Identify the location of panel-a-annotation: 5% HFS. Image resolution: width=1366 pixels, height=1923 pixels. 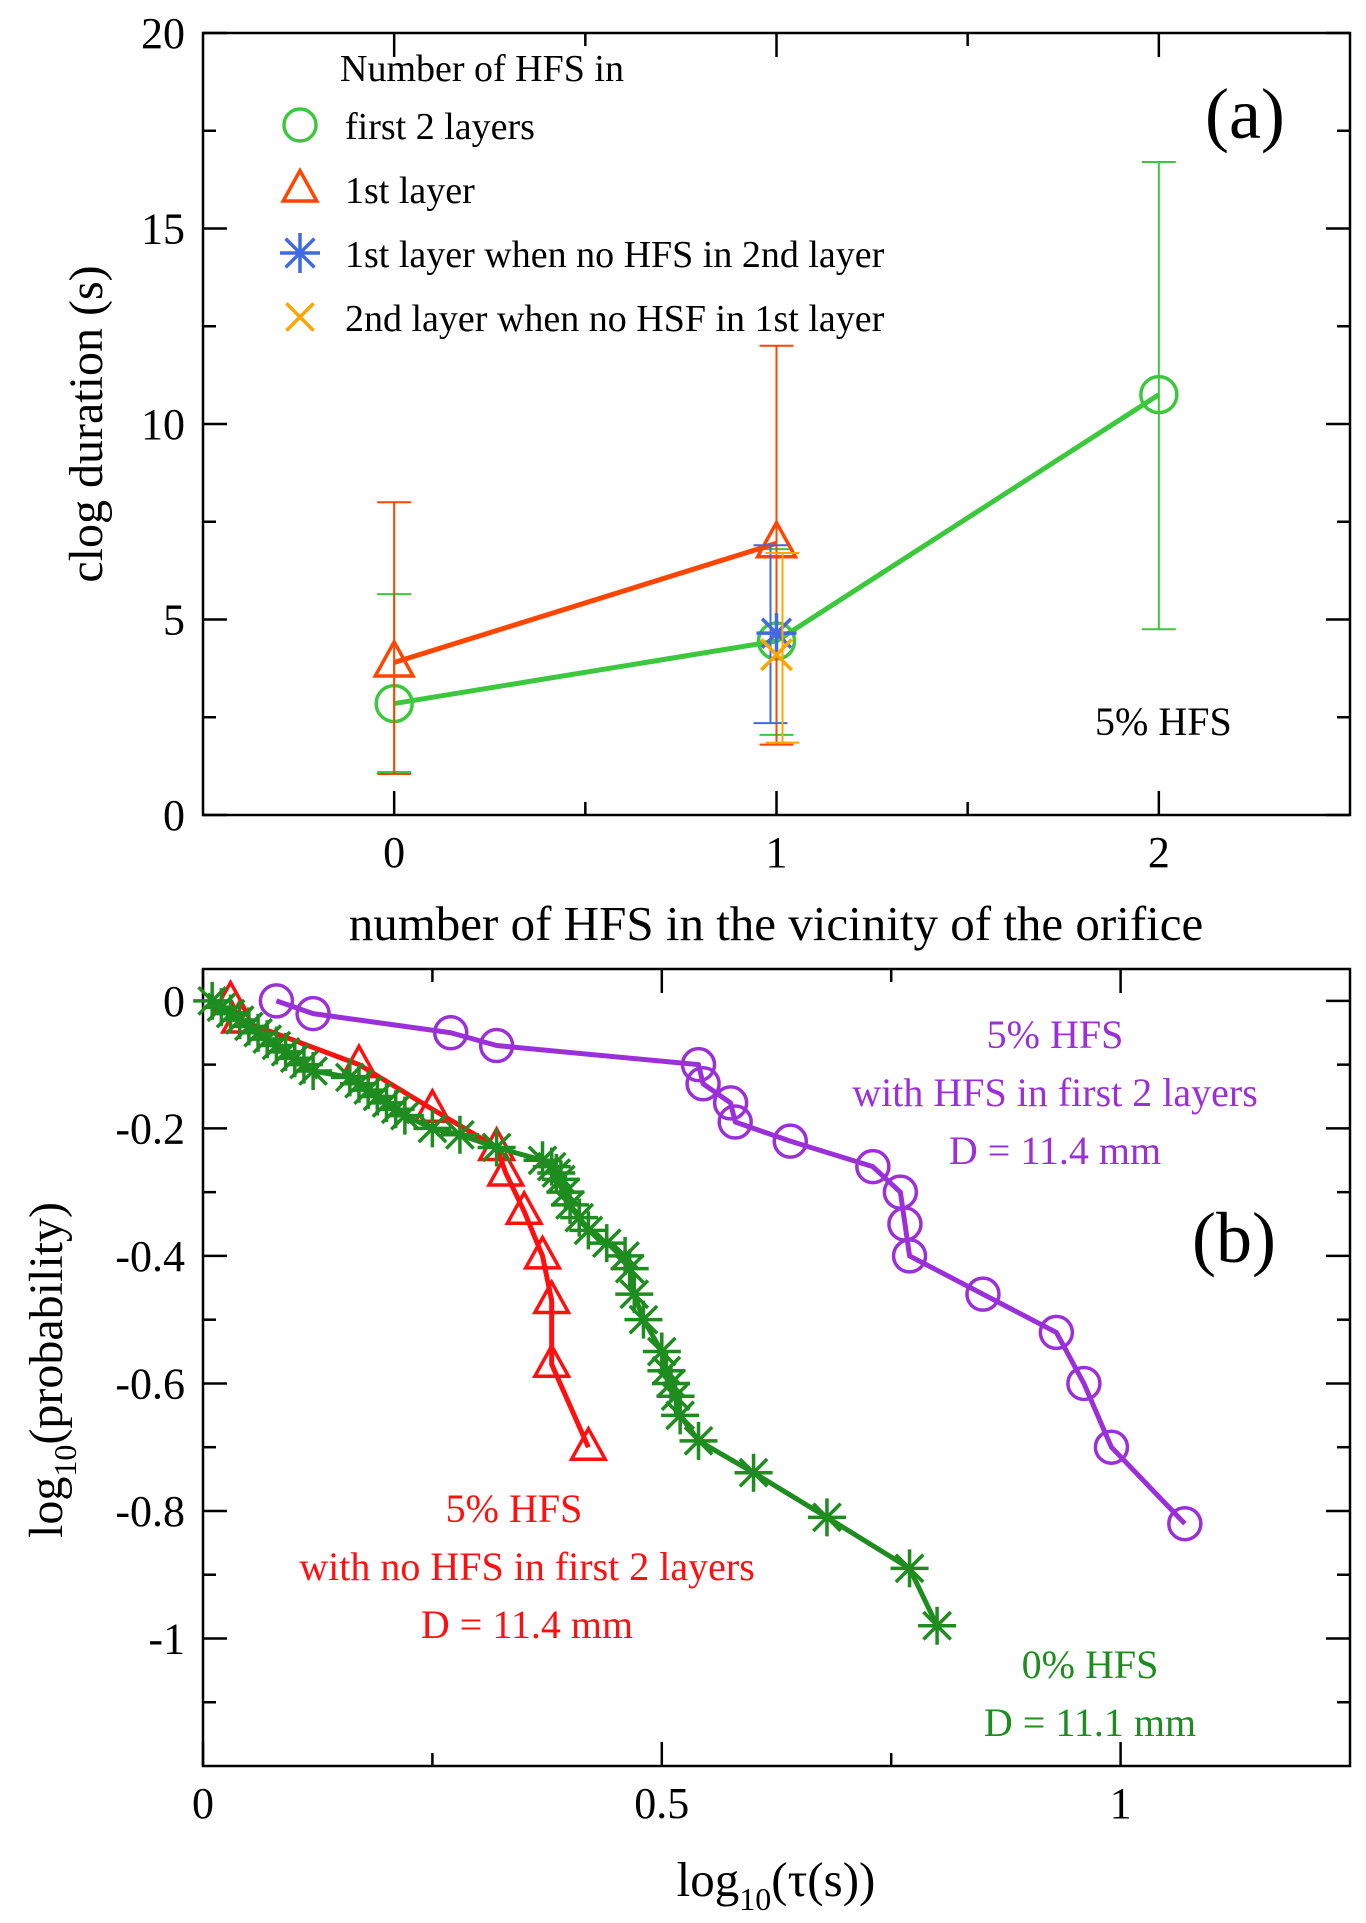
(1163, 721).